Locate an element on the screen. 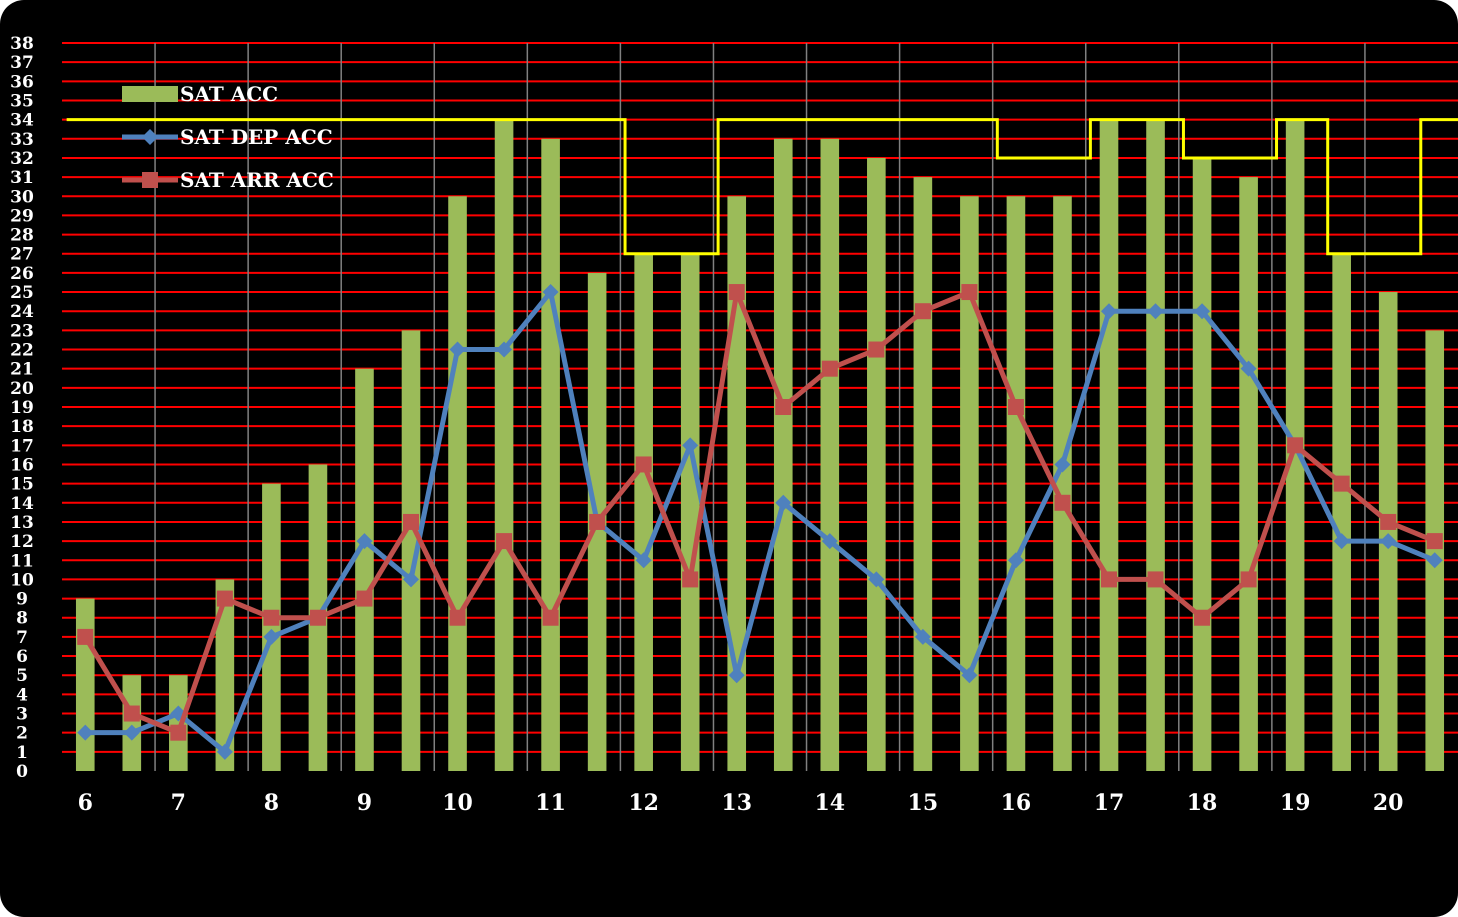 This screenshot has width=1458, height=917. x-axis-tick-labels: 6 7 8 9 10 11 12 13 14 15 16 17 18 19 20 is located at coordinates (741, 803).